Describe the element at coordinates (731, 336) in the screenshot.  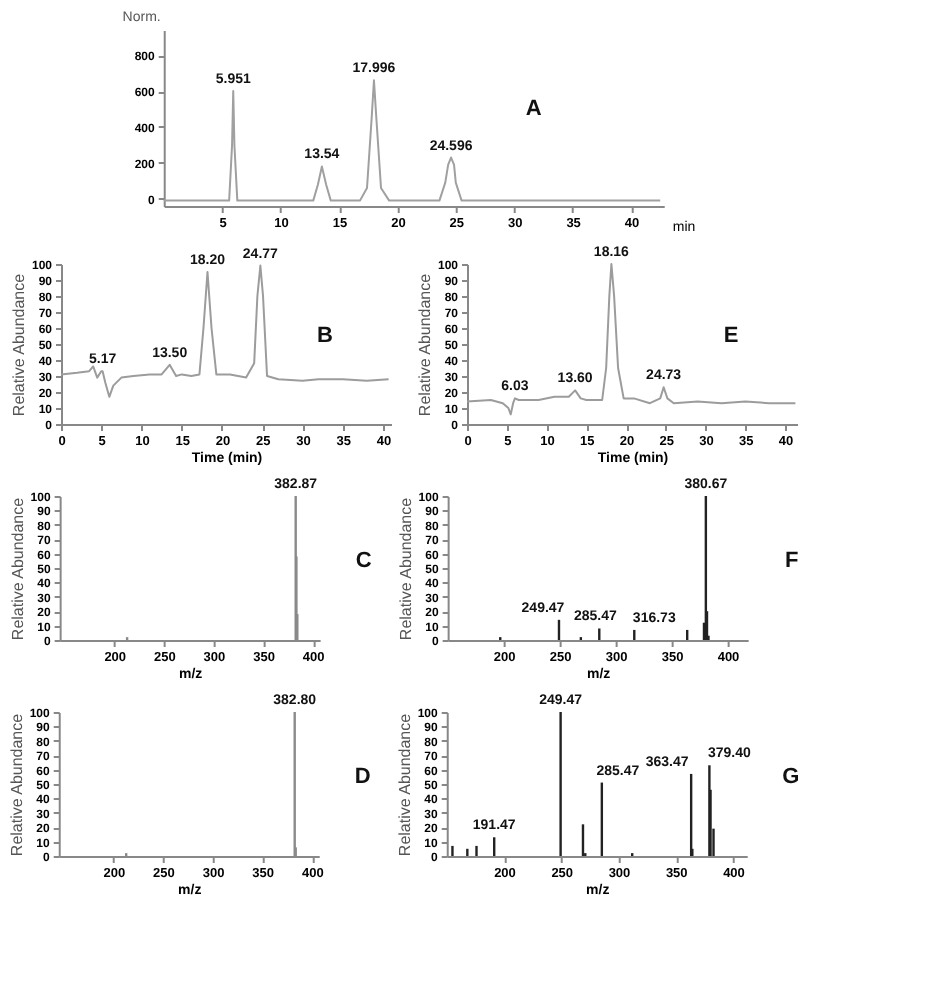
I see `annotation: E` at that location.